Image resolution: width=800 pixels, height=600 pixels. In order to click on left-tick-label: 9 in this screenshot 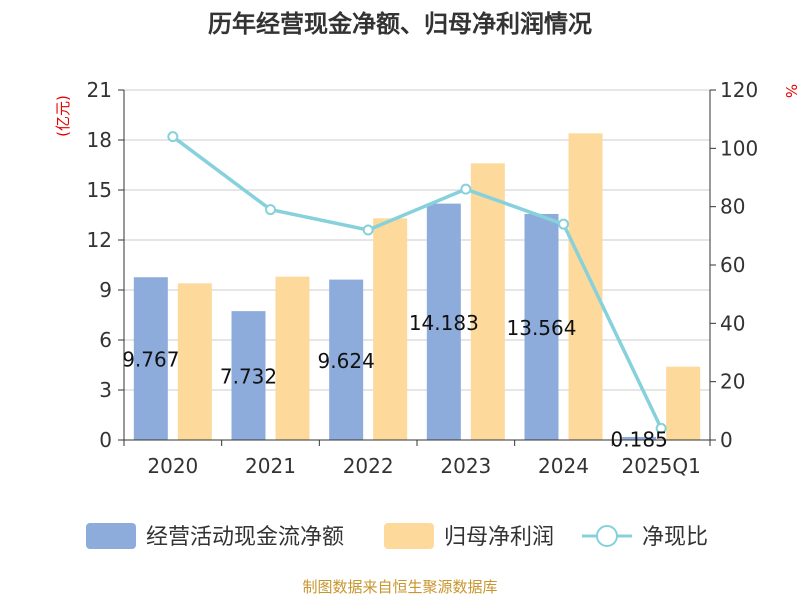, I will do `click(105, 290)`.